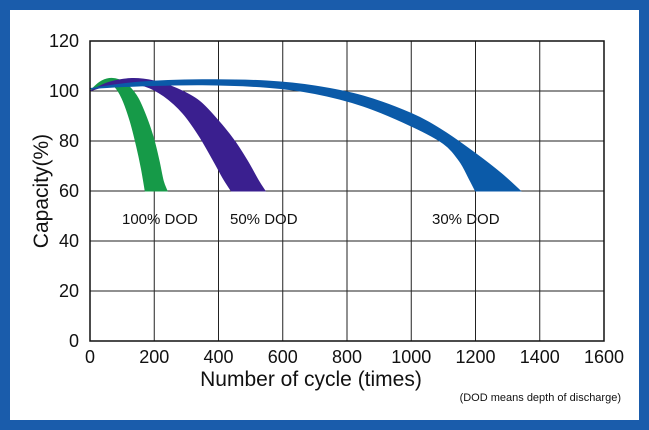 The image size is (649, 430). I want to click on y-tick-label-120: 120, so click(64, 41).